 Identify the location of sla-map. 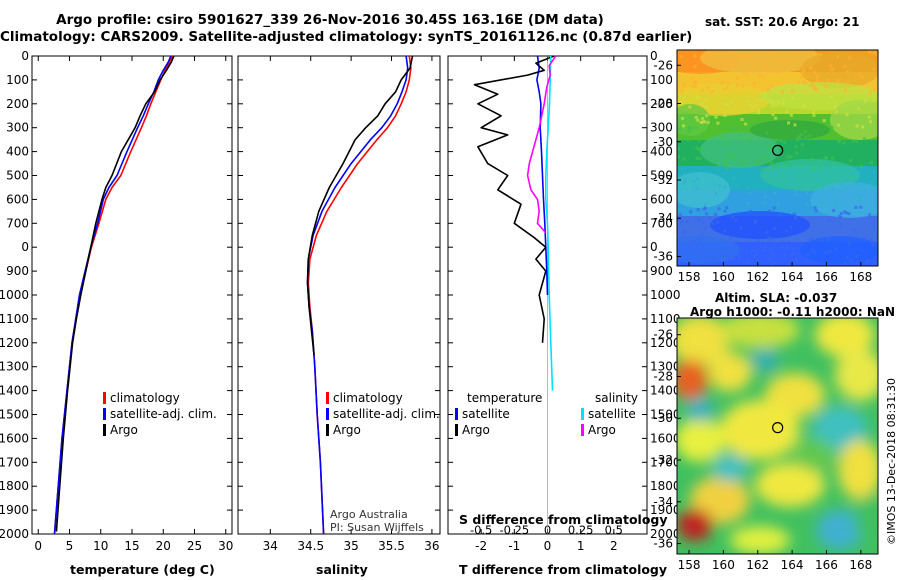
(777, 436).